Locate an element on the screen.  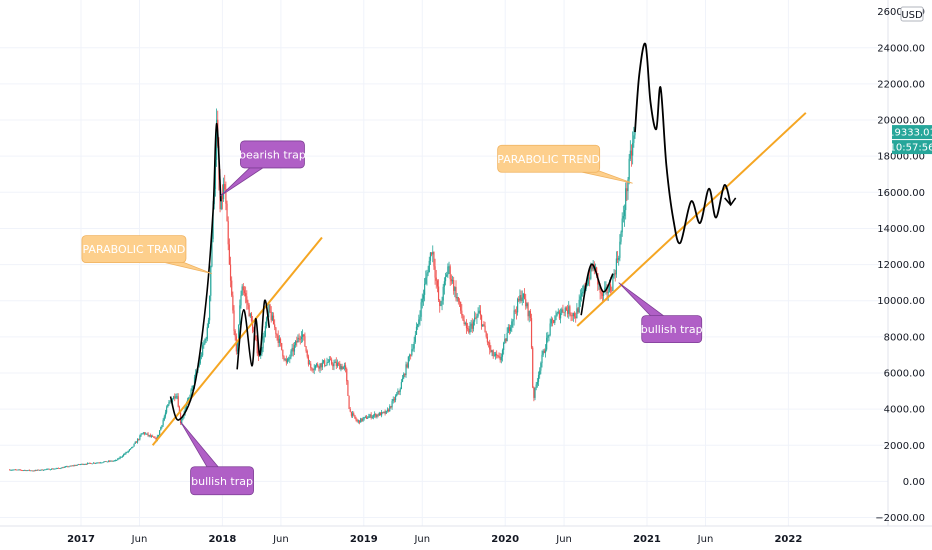
y-tick-label: 18000.00 is located at coordinates (901, 157).